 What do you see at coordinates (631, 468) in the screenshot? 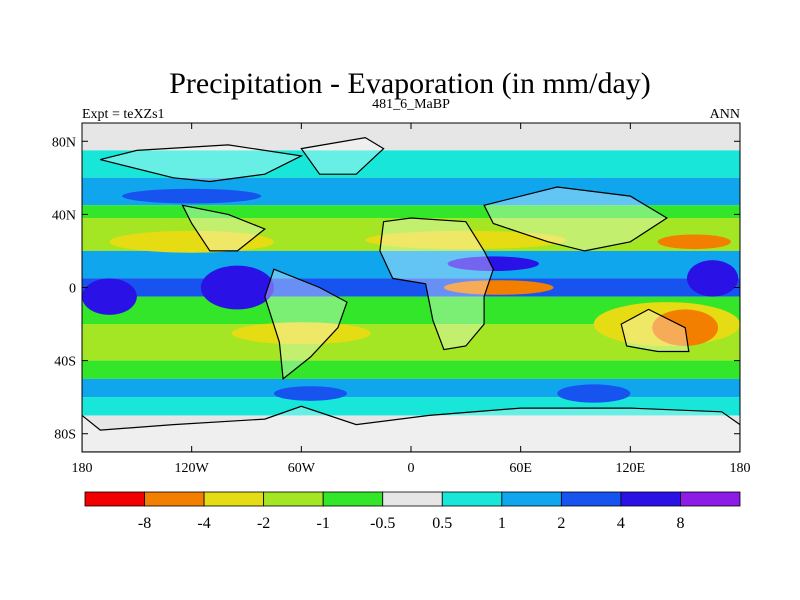
I see `x-tick-label: 120E` at bounding box center [631, 468].